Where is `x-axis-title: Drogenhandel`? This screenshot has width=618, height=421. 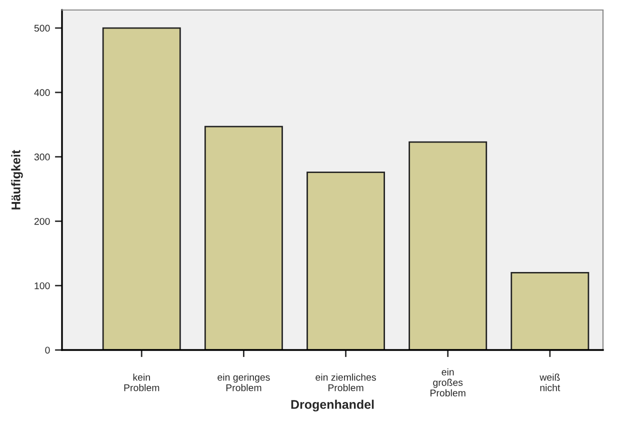 x-axis-title: Drogenhandel is located at coordinates (332, 406).